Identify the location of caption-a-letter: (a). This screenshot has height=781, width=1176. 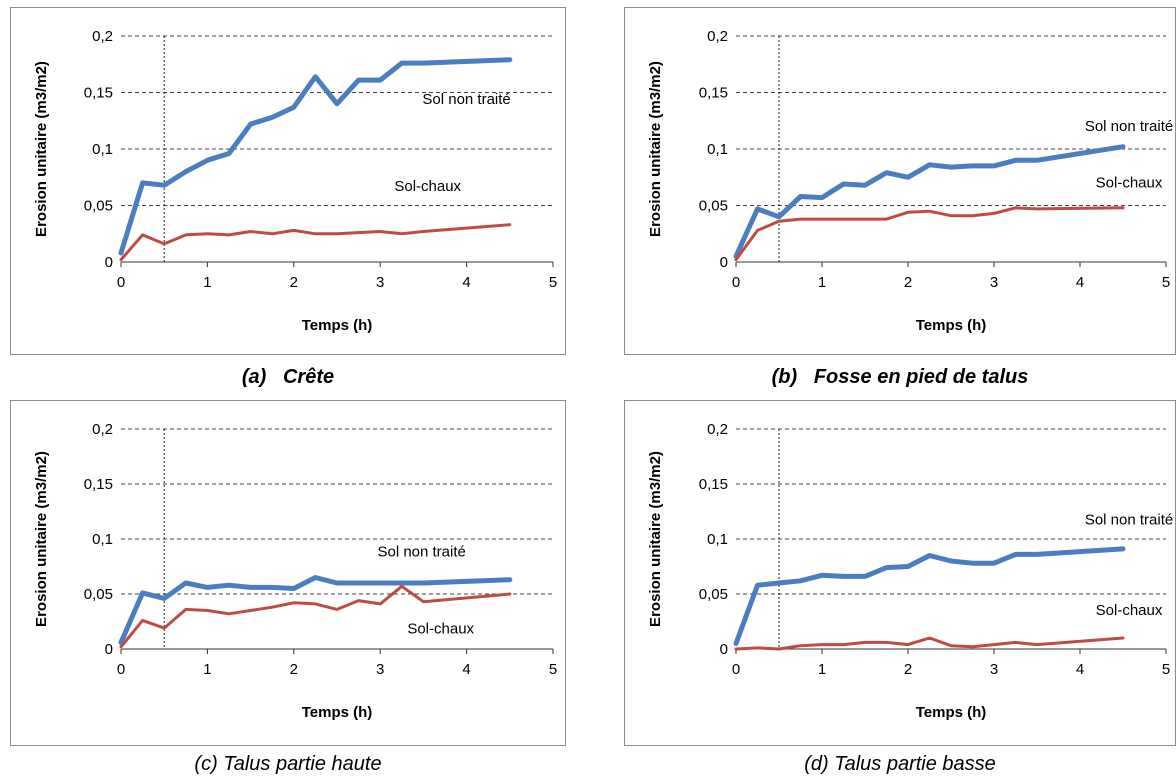
(254, 377).